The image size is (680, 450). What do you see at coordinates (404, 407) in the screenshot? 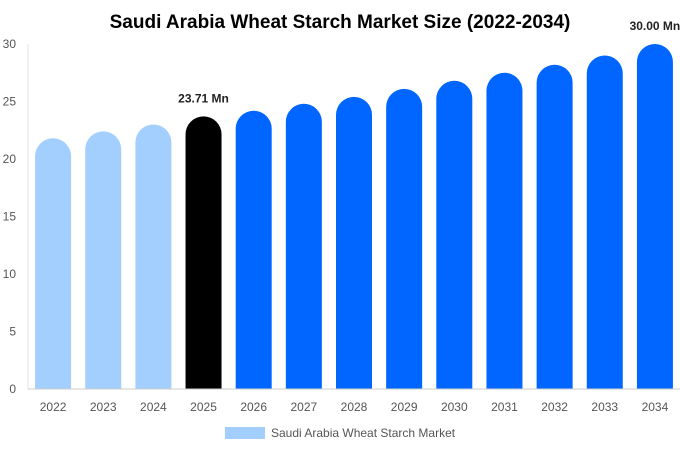
I see `x-tick-label: 2029` at bounding box center [404, 407].